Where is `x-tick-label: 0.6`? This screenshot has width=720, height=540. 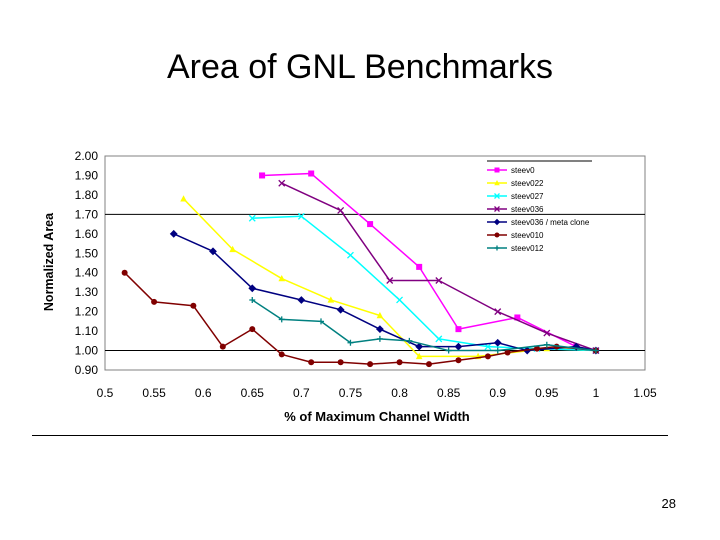 x-tick-label: 0.6 is located at coordinates (203, 393).